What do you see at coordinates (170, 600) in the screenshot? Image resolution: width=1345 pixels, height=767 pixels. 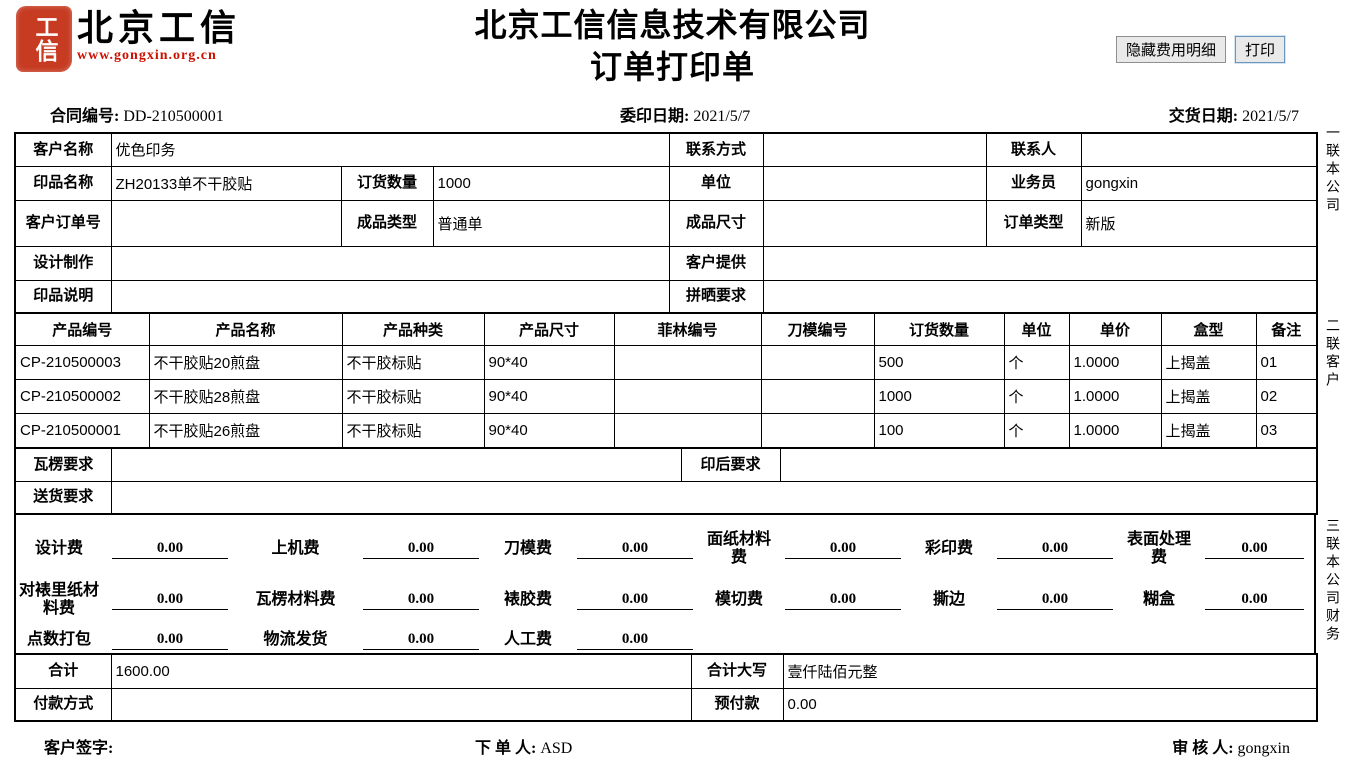 I see `lining-paper-fee-value: 0.00` at bounding box center [170, 600].